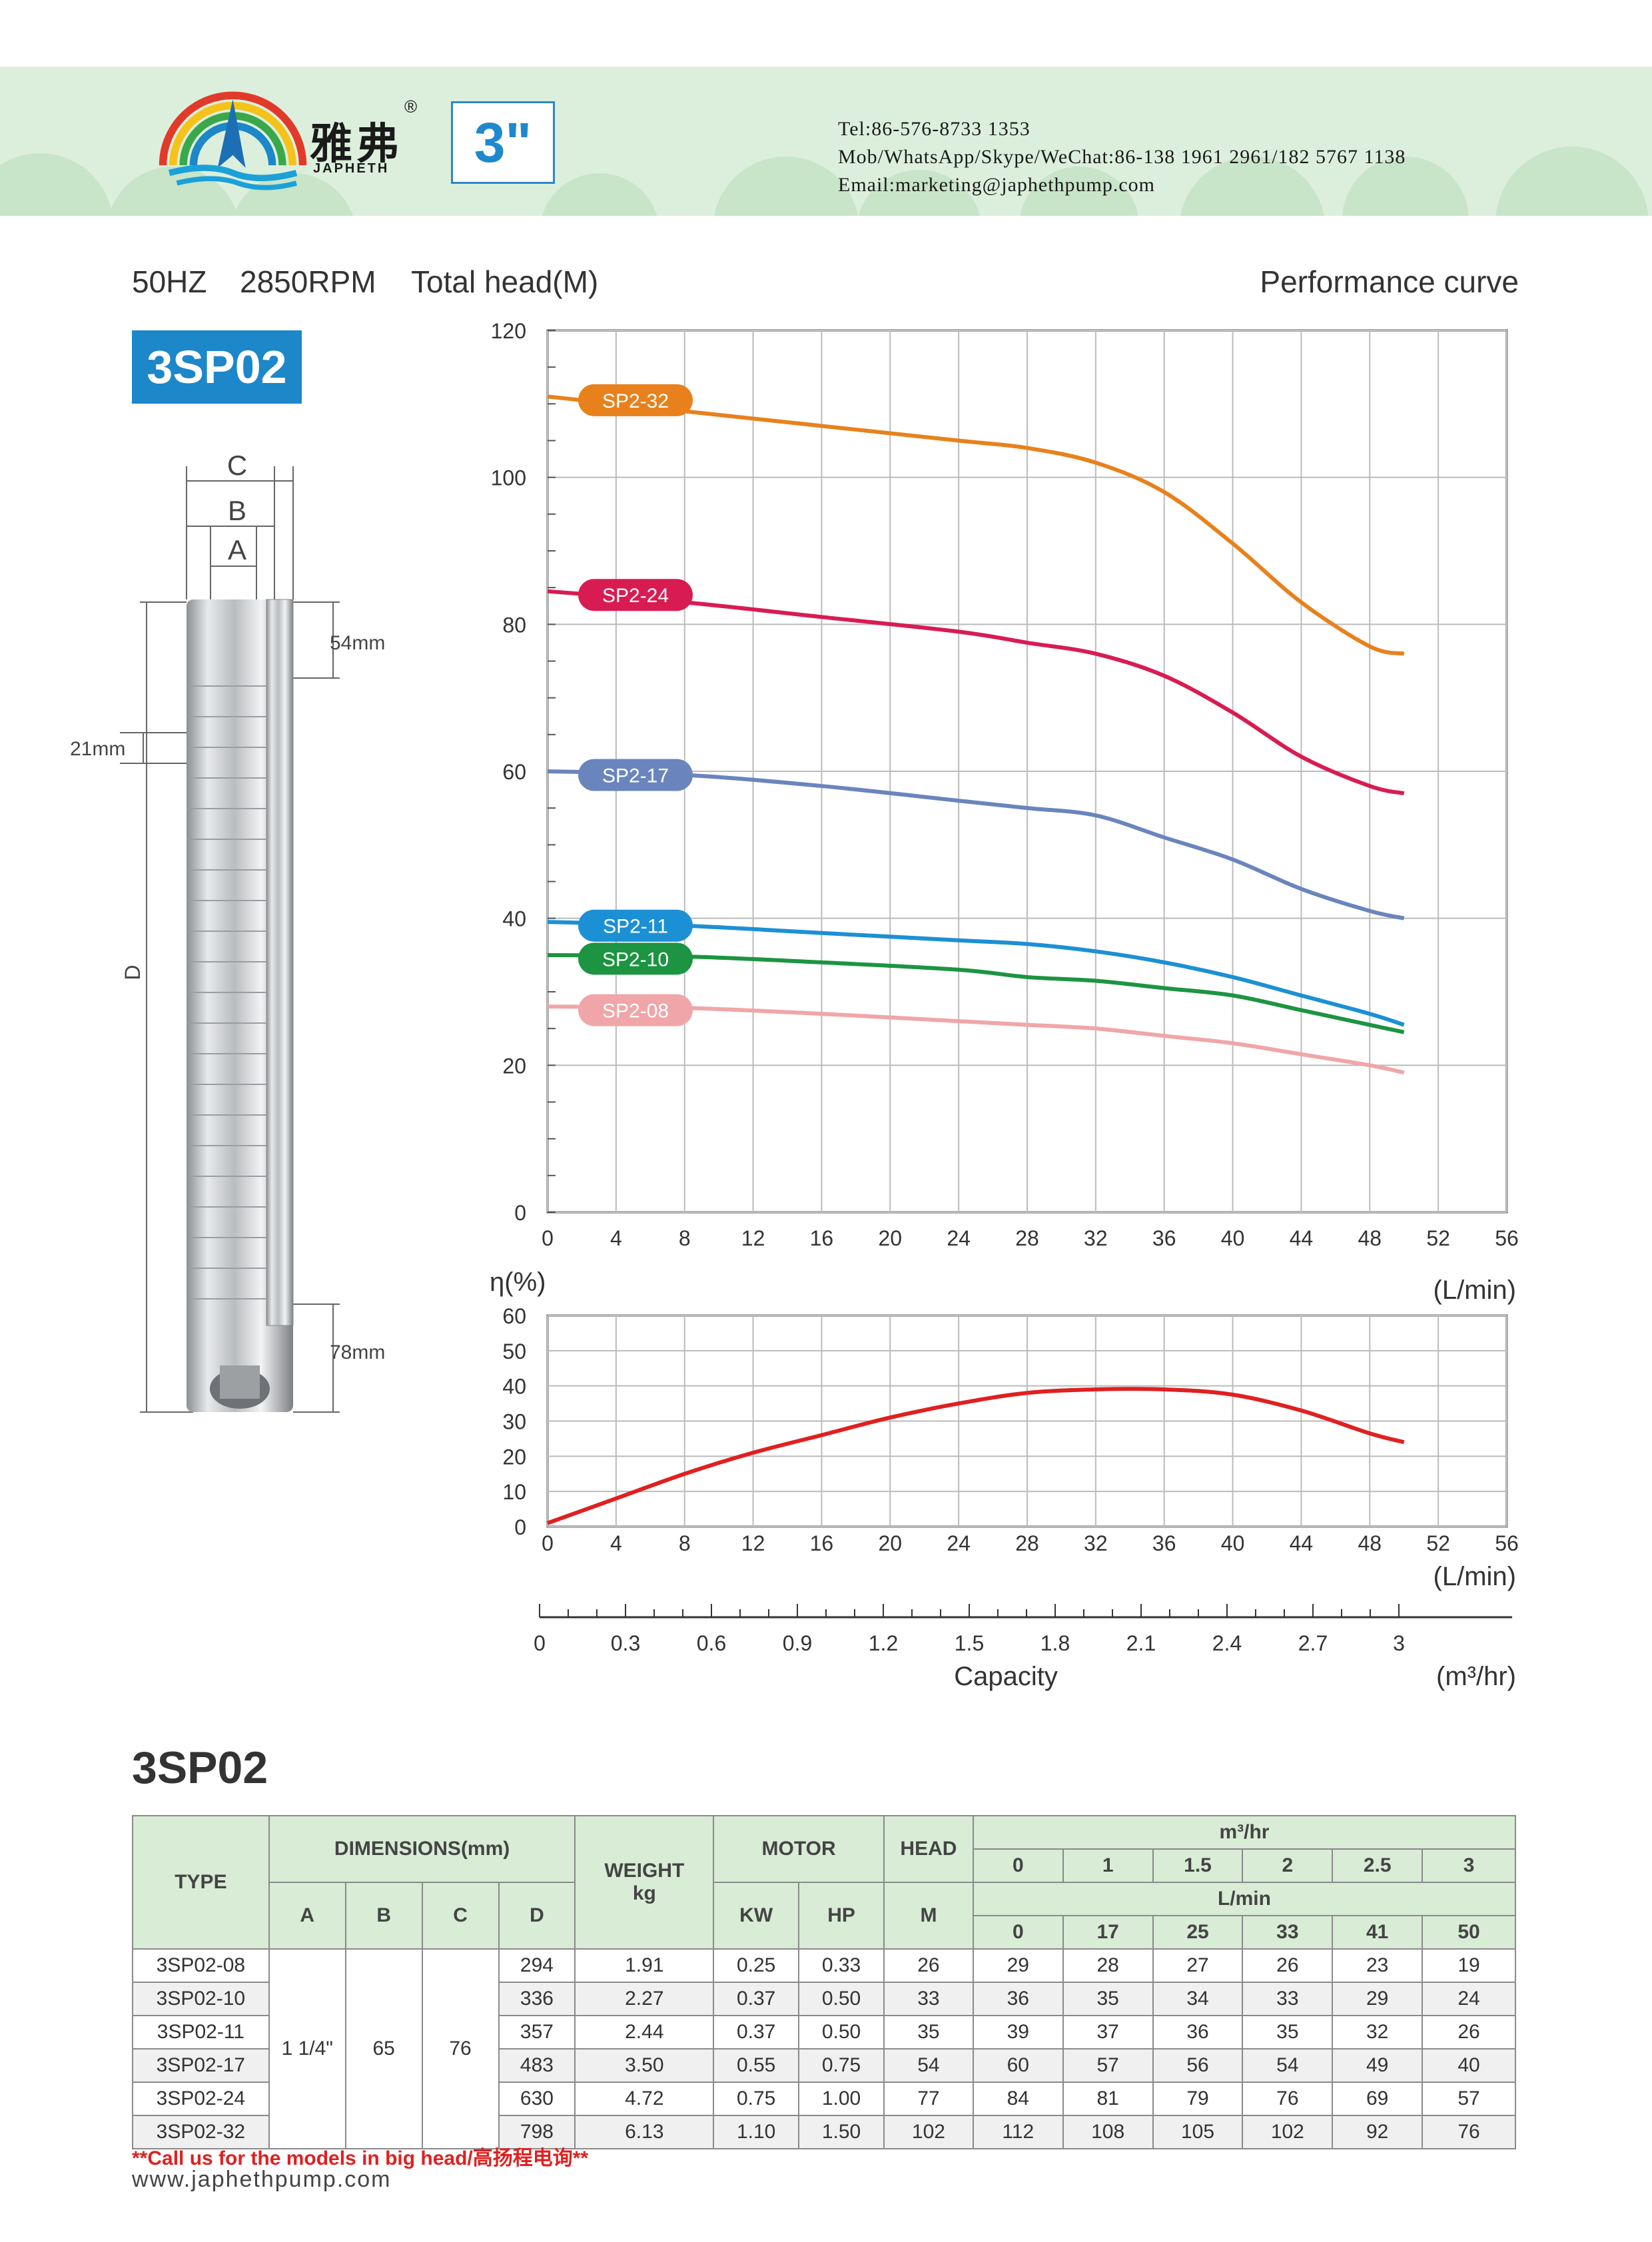  Describe the element at coordinates (756, 2065) in the screenshot. I see `table-cell: 0.55` at that location.